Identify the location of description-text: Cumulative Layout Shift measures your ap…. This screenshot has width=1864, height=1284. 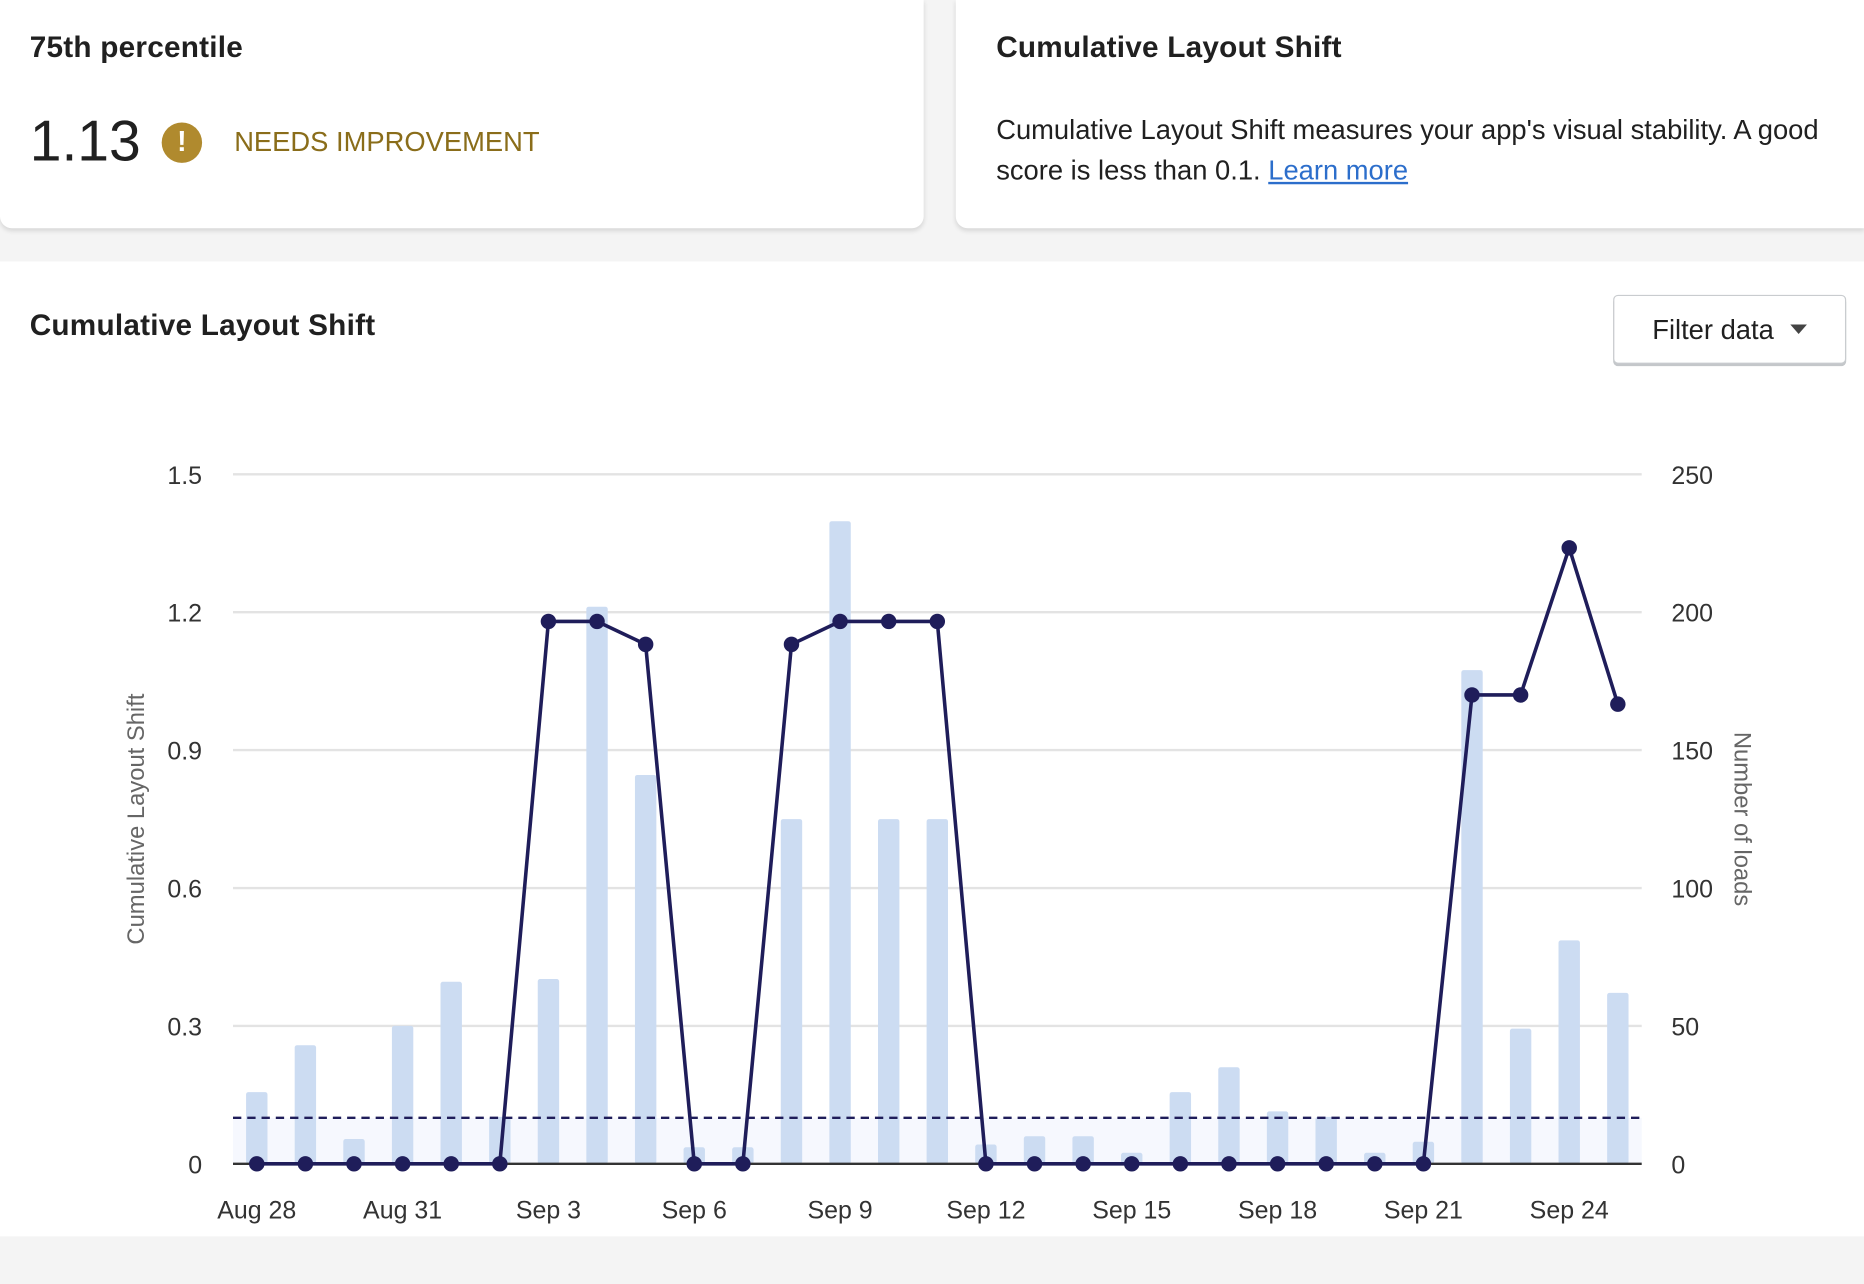
(1407, 150).